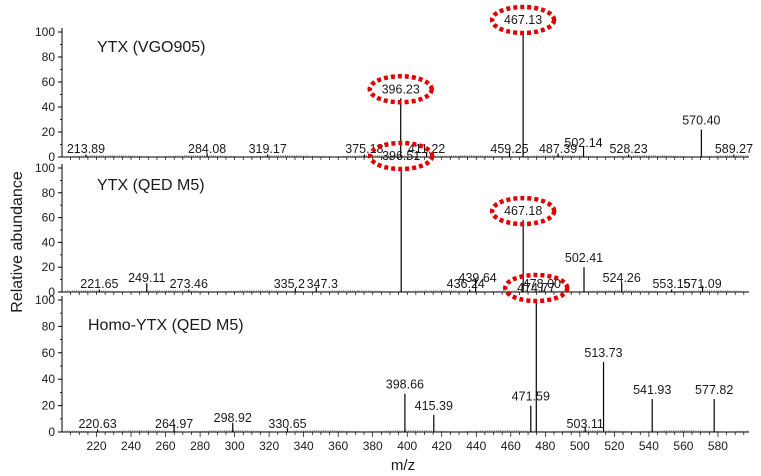 The height and width of the screenshot is (476, 761). Describe the element at coordinates (580, 446) in the screenshot. I see `x-tick-label: 500` at that location.